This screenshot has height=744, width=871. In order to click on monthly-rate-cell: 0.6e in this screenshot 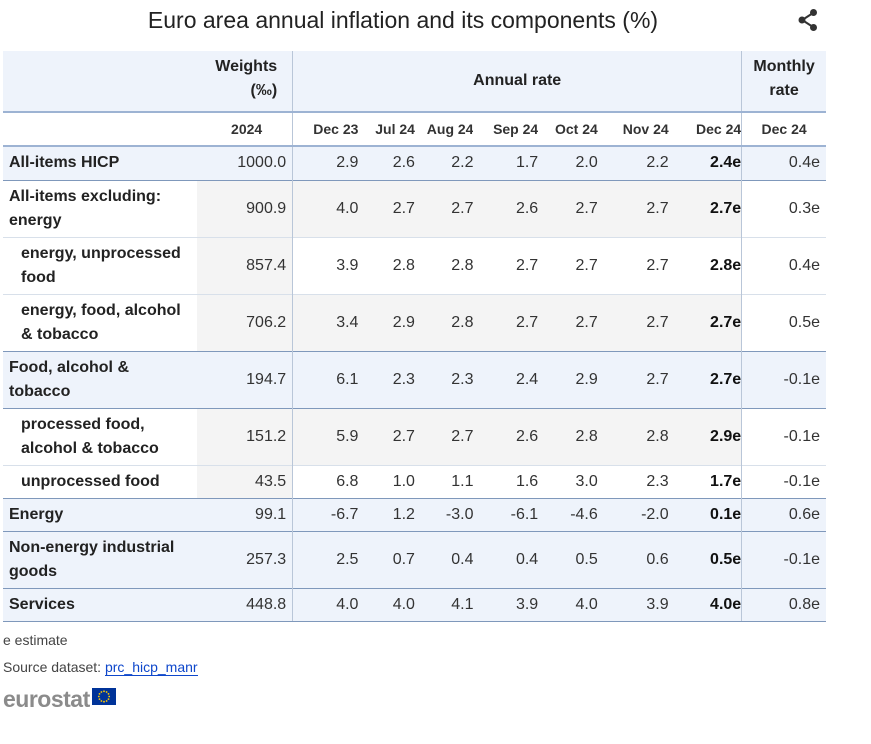, I will do `click(783, 514)`.